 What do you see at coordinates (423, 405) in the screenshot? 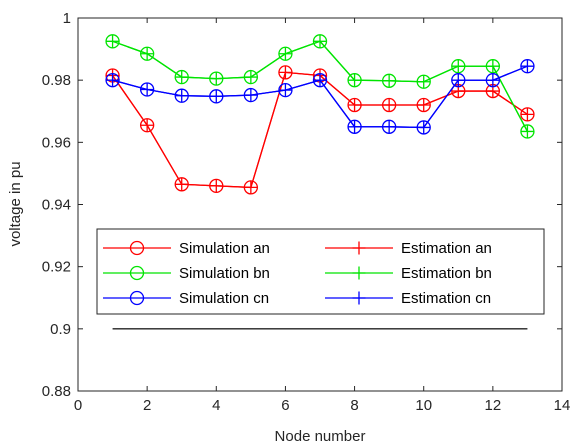
I see `x-tick-label: 10` at bounding box center [423, 405].